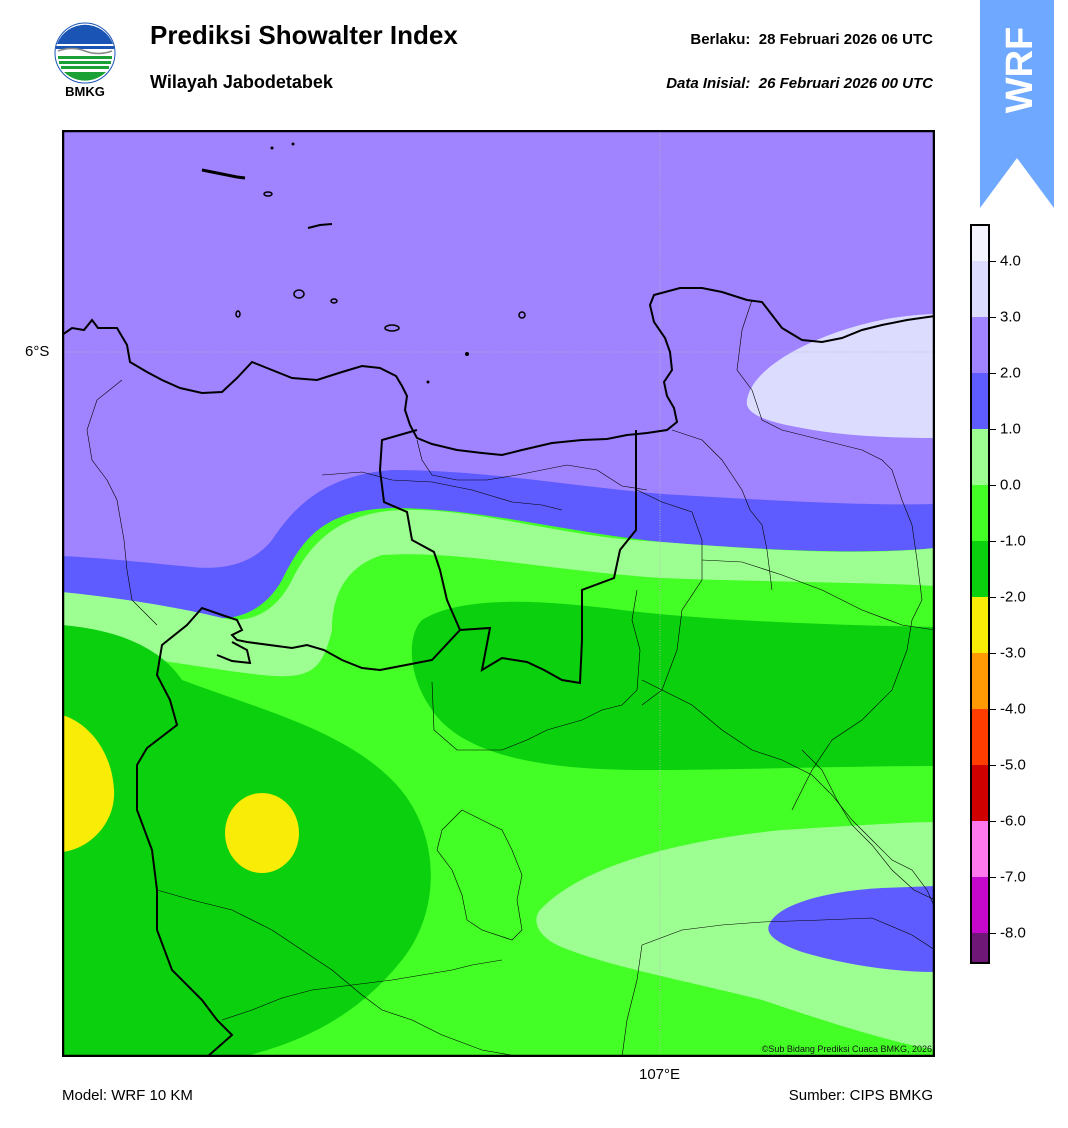 Image resolution: width=1068 pixels, height=1128 pixels. Describe the element at coordinates (720, 39) in the screenshot. I see `valid-label: Berlaku:` at that location.